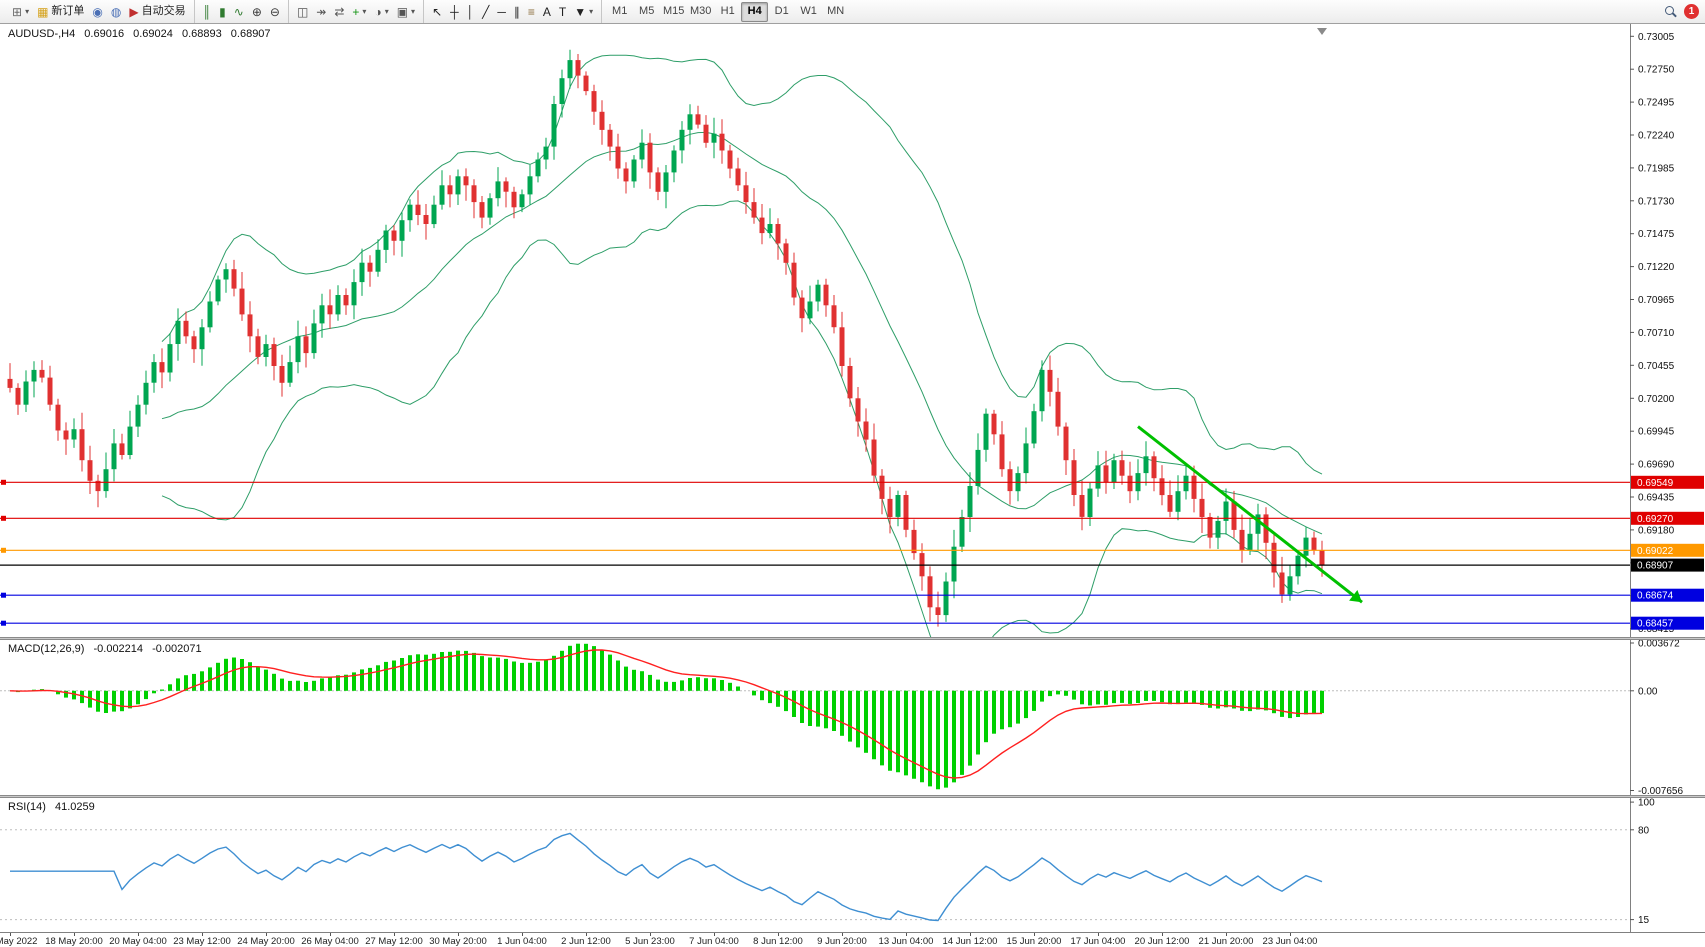 The image size is (1705, 947). Describe the element at coordinates (104, 34) in the screenshot. I see `ohlc-open: 0.69016` at that location.